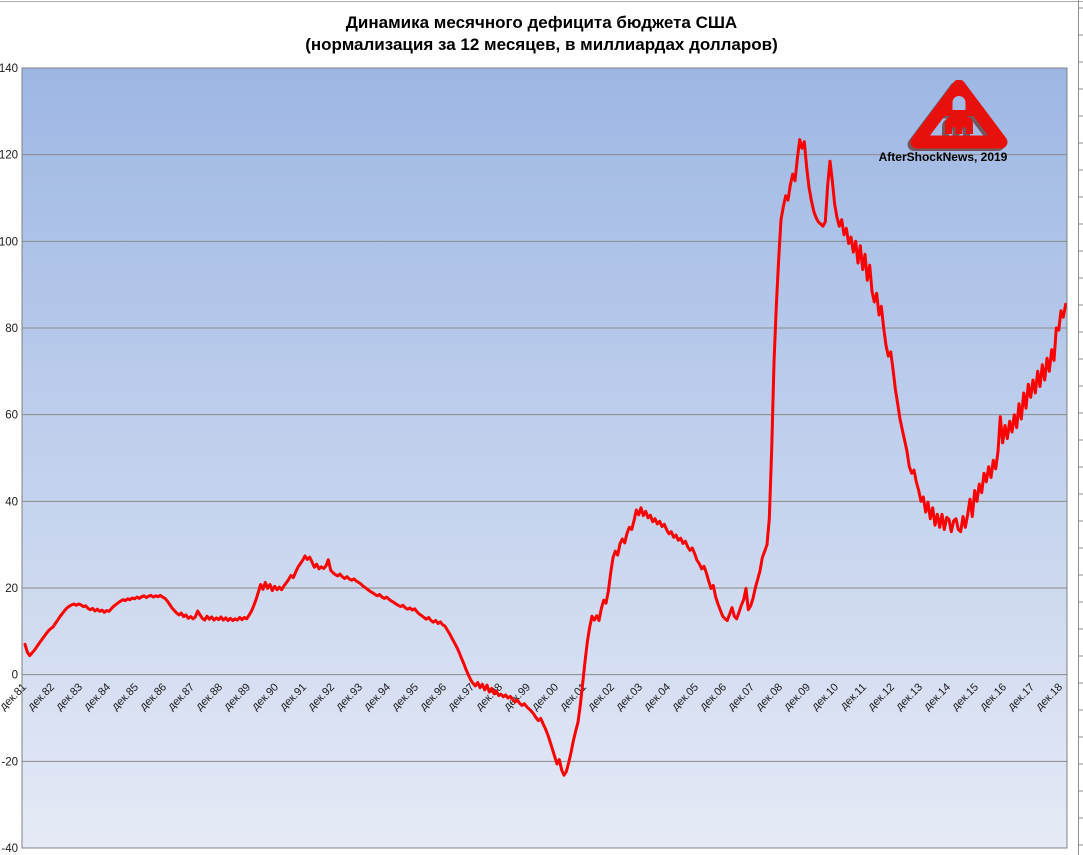  Describe the element at coordinates (1080, 427) in the screenshot. I see `cropped-adjacent-axis` at that location.